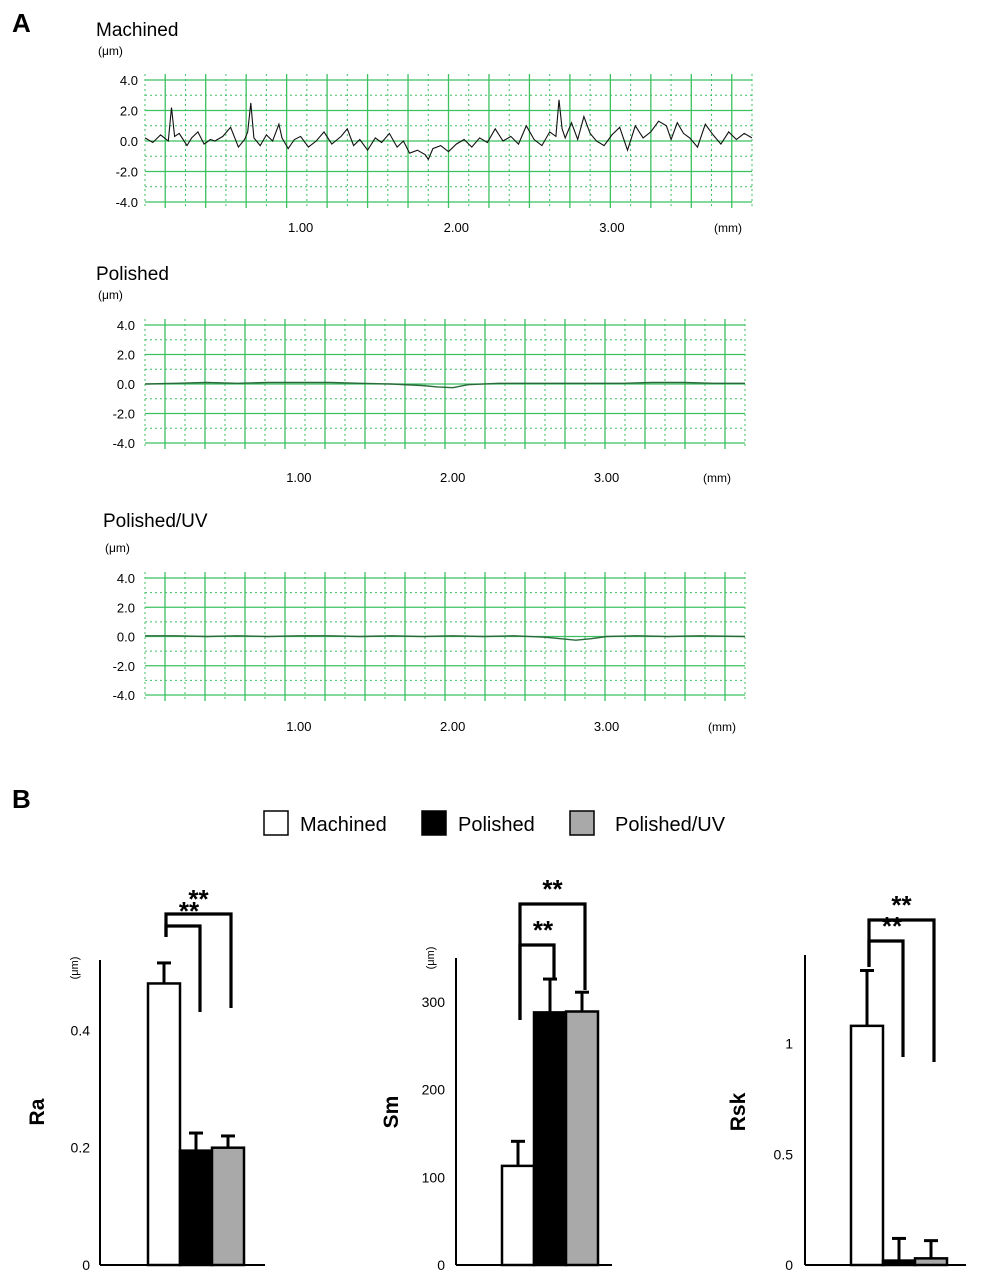  Describe the element at coordinates (434, 1002) in the screenshot. I see `y-tick-label: 300` at that location.